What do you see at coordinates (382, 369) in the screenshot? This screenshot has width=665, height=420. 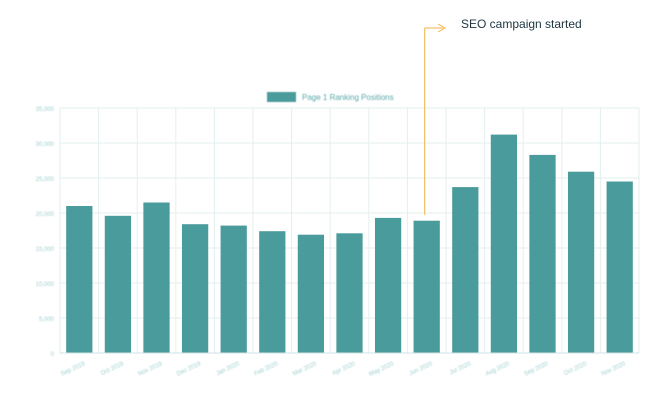 I see `x-tick-label: May 2020` at bounding box center [382, 369].